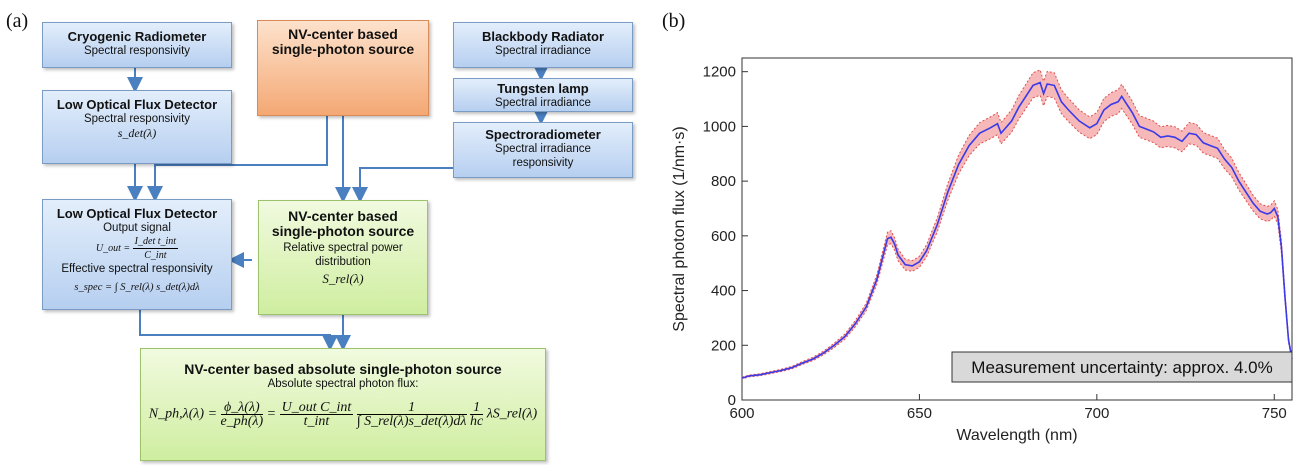 The width and height of the screenshot is (1304, 465). I want to click on tungsten-lamp-box: Tungsten lamp Spectral irradiance, so click(543, 95).